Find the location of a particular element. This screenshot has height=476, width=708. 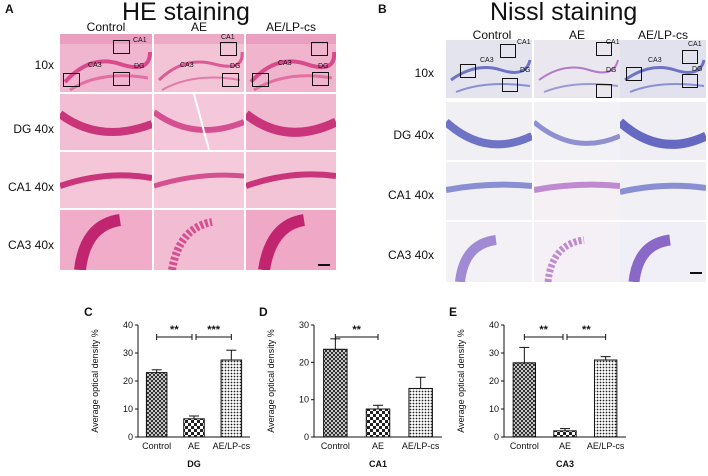

panel-b-label: B is located at coordinates (382, 9).